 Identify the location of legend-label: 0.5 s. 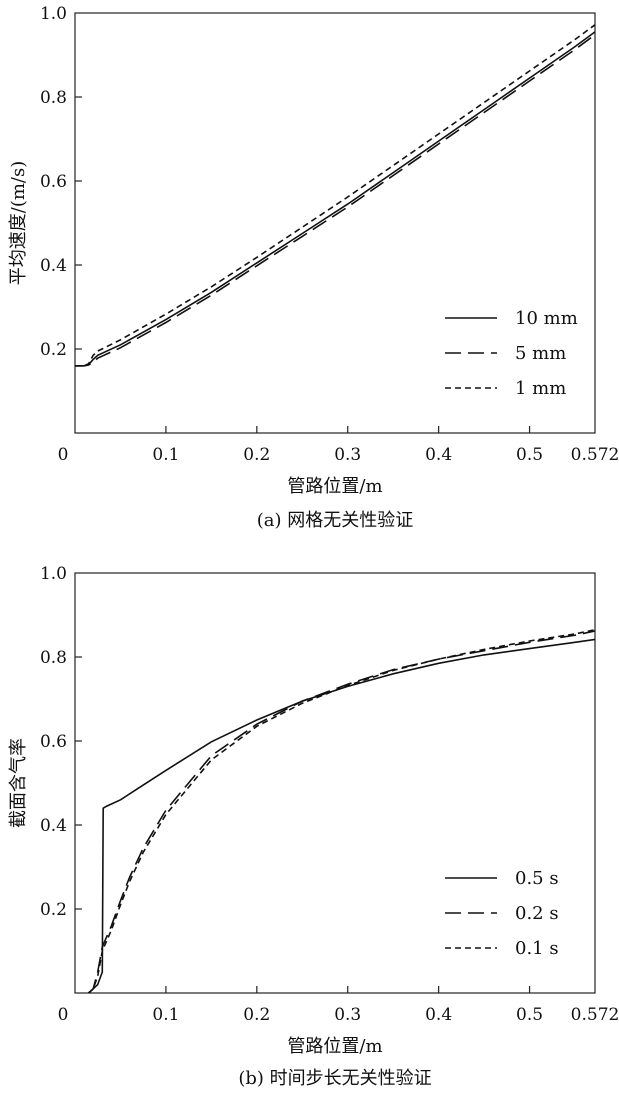
(537, 878).